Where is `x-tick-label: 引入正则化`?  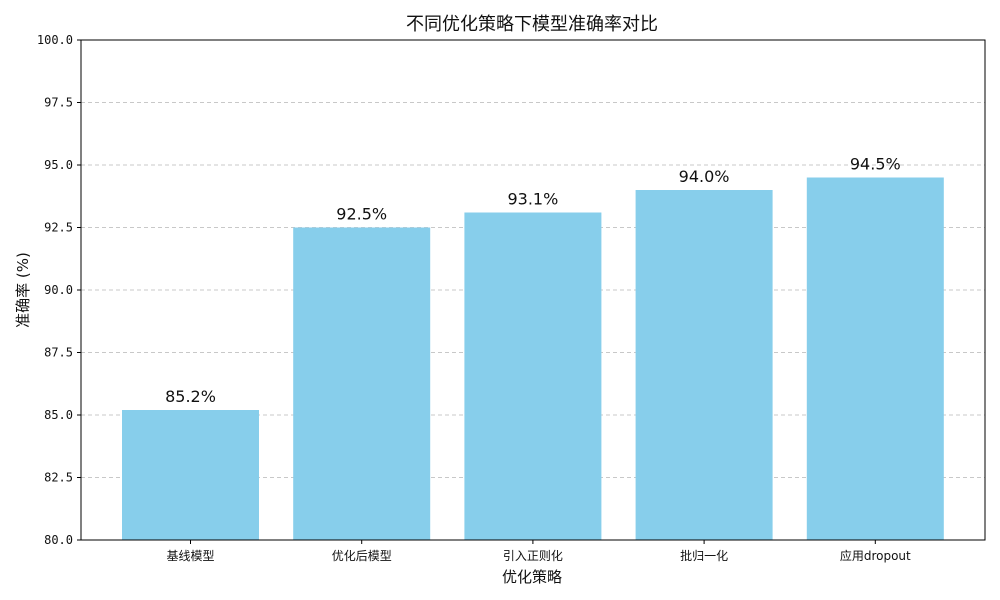 x-tick-label: 引入正则化 is located at coordinates (533, 556).